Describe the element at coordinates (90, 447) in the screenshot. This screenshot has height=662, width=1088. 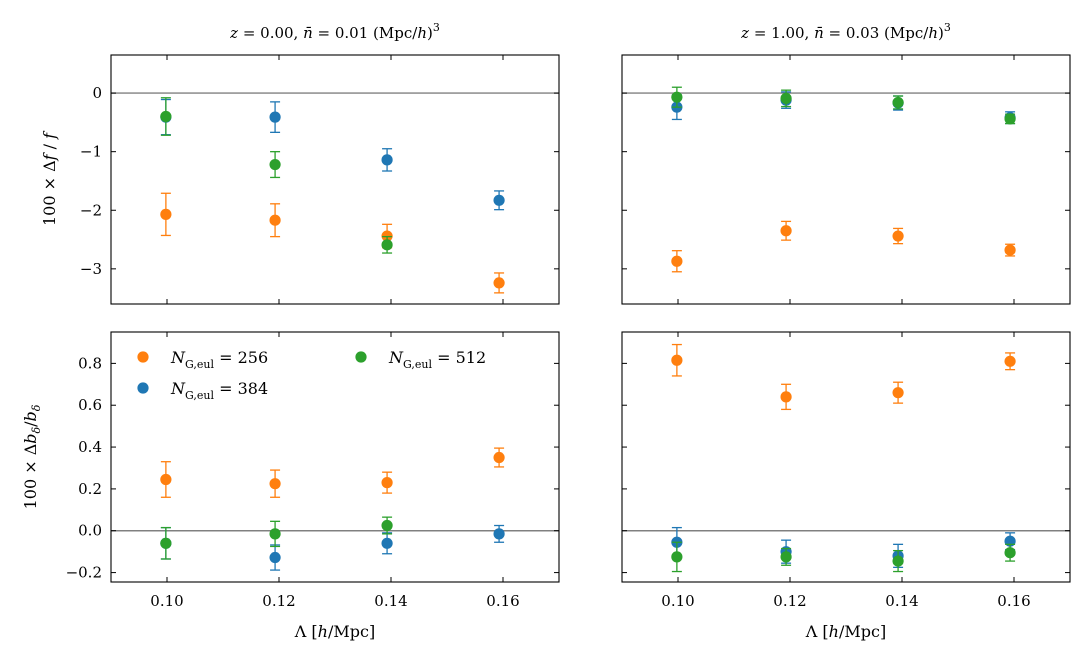
I see `y-tick-label: 0.4` at that location.